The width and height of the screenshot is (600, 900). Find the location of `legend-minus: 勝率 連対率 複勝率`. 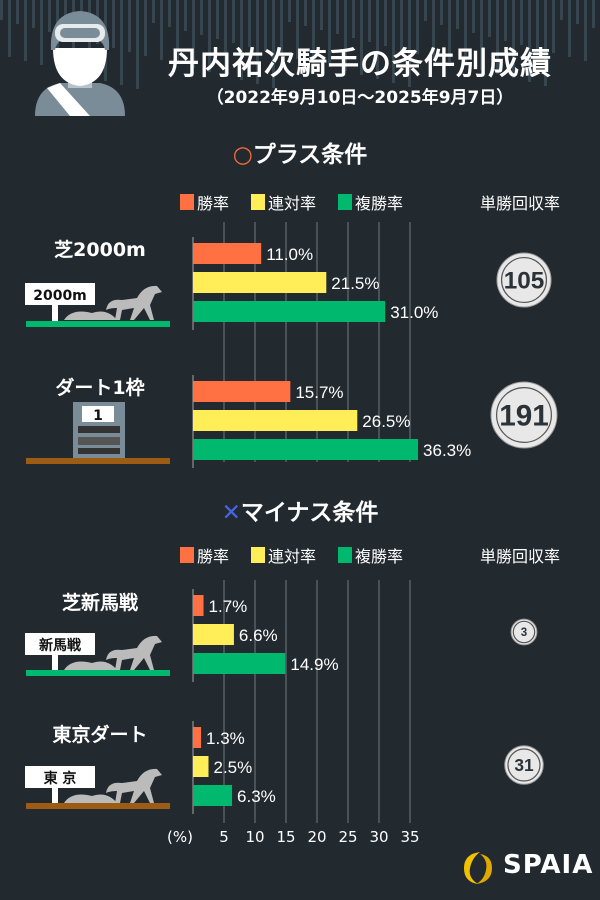

legend-minus: 勝率 連対率 複勝率 is located at coordinates (291, 555).